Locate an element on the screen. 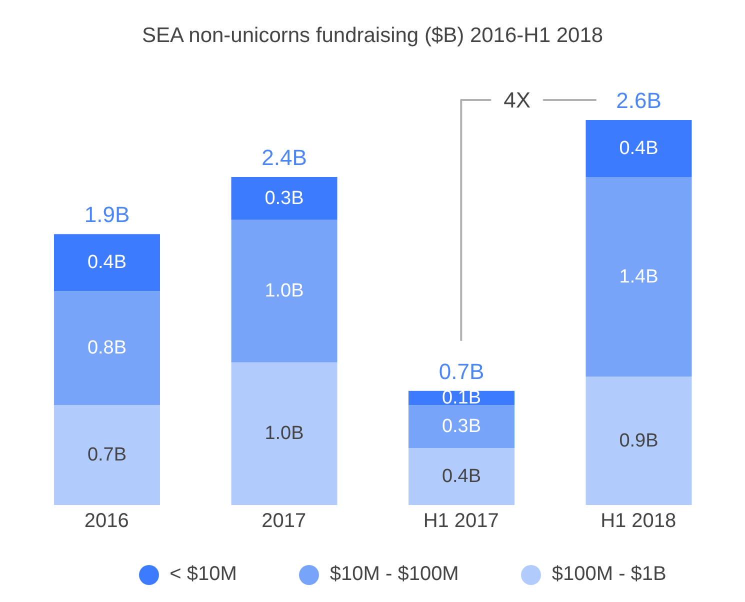 The image size is (745, 602). x-tick-label: H1 2017 is located at coordinates (461, 521).